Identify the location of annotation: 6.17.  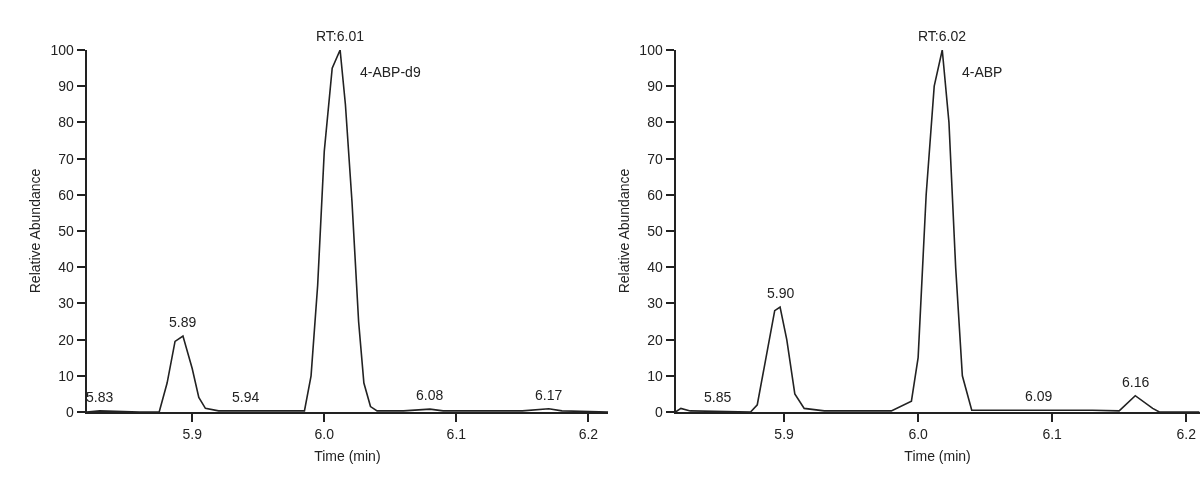
(549, 395).